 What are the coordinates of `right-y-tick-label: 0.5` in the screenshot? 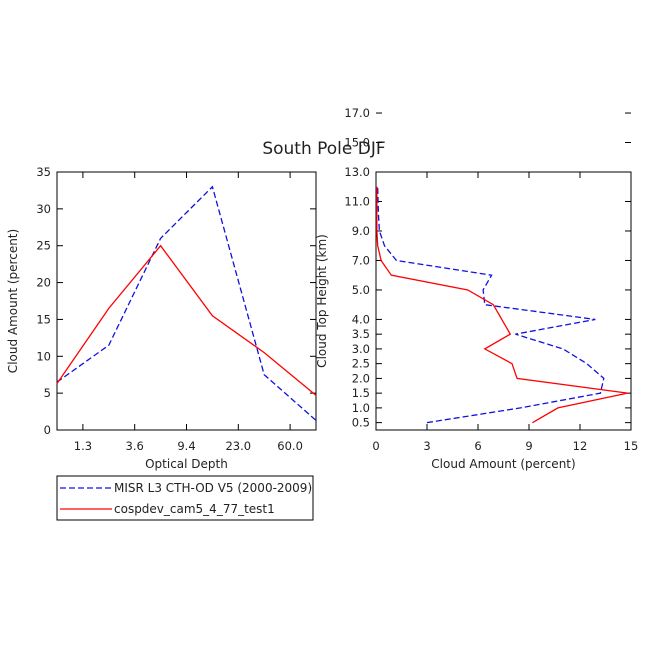 It's located at (361, 423).